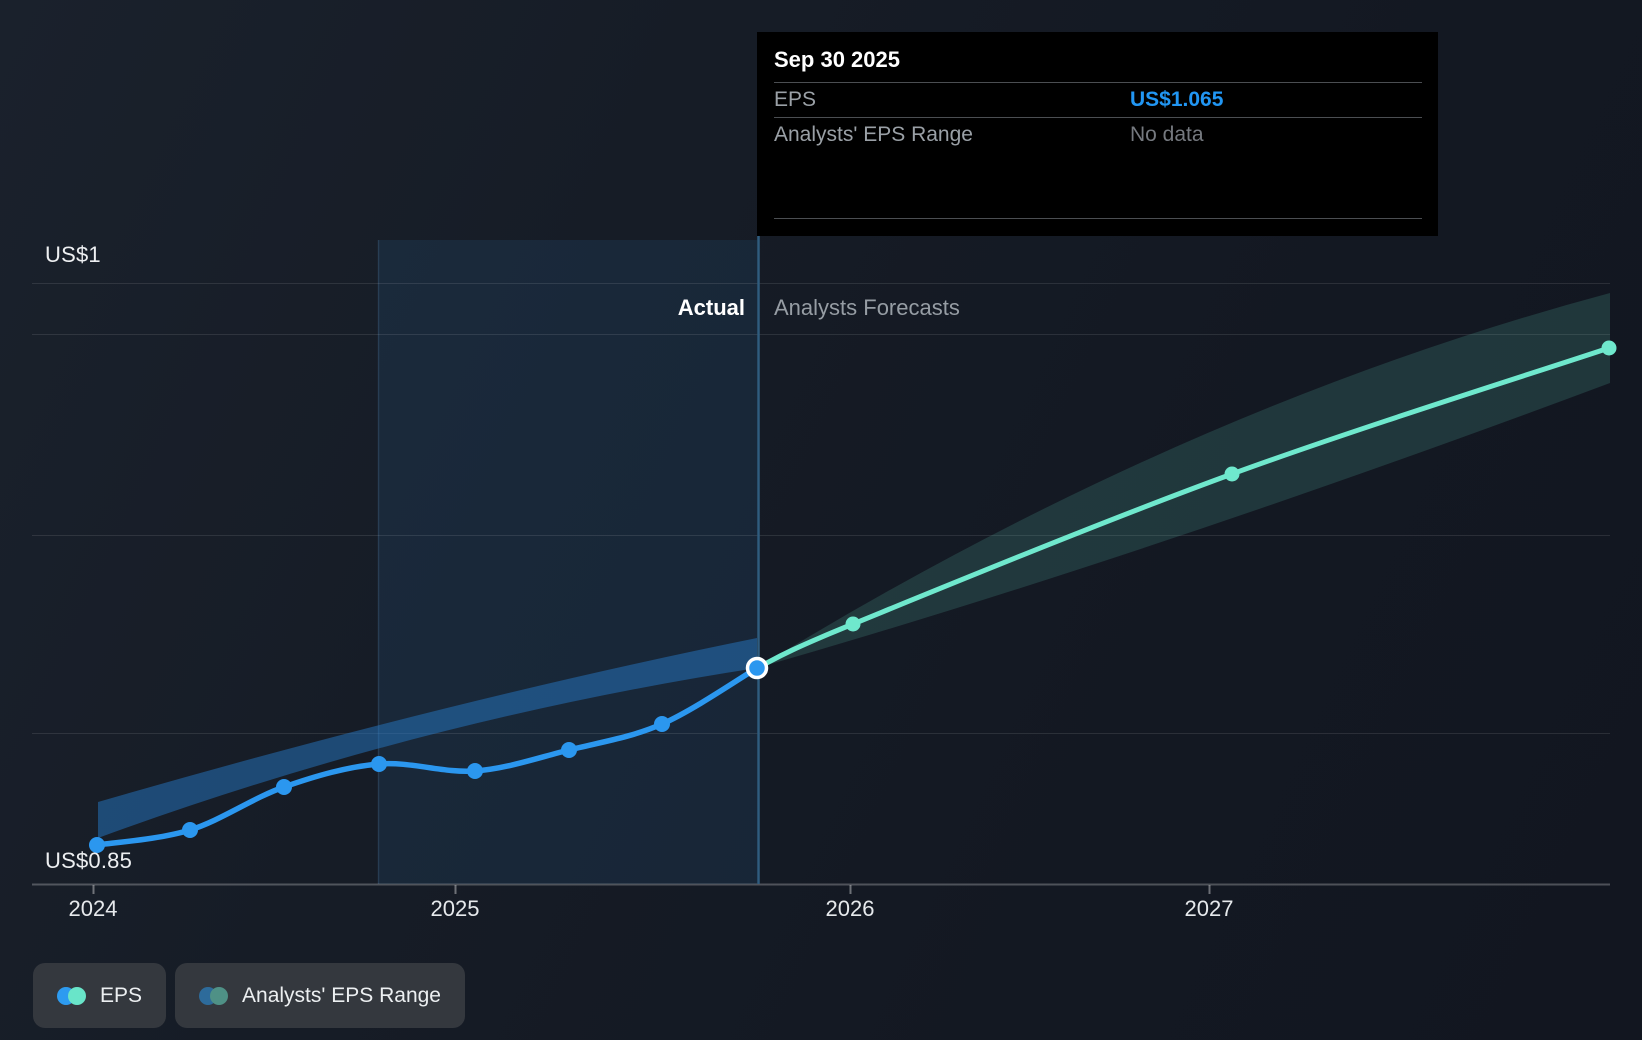  I want to click on x-axis-label-2026: 2026, so click(850, 908).